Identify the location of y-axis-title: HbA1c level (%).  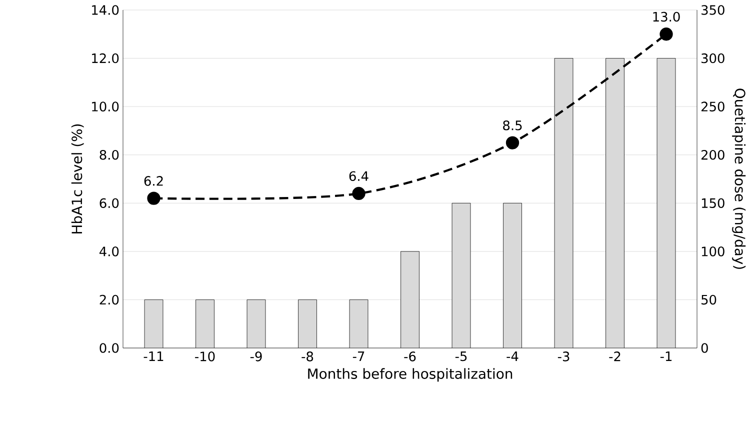
(77, 179).